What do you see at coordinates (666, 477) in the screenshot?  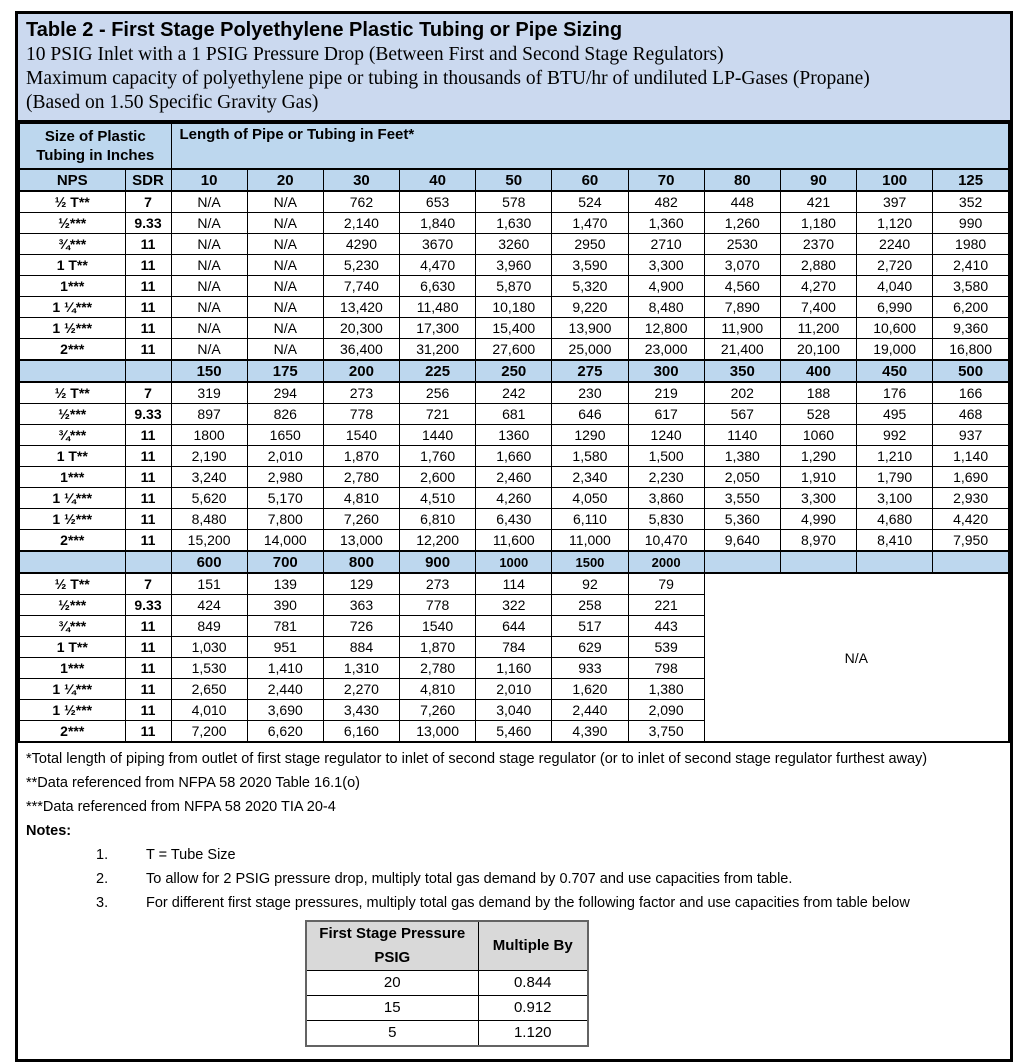 I see `capacity-cell: 2,230` at bounding box center [666, 477].